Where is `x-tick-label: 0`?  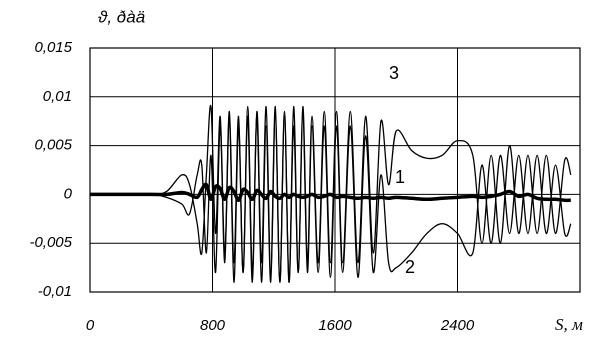
x-tick-label: 0 is located at coordinates (90, 325).